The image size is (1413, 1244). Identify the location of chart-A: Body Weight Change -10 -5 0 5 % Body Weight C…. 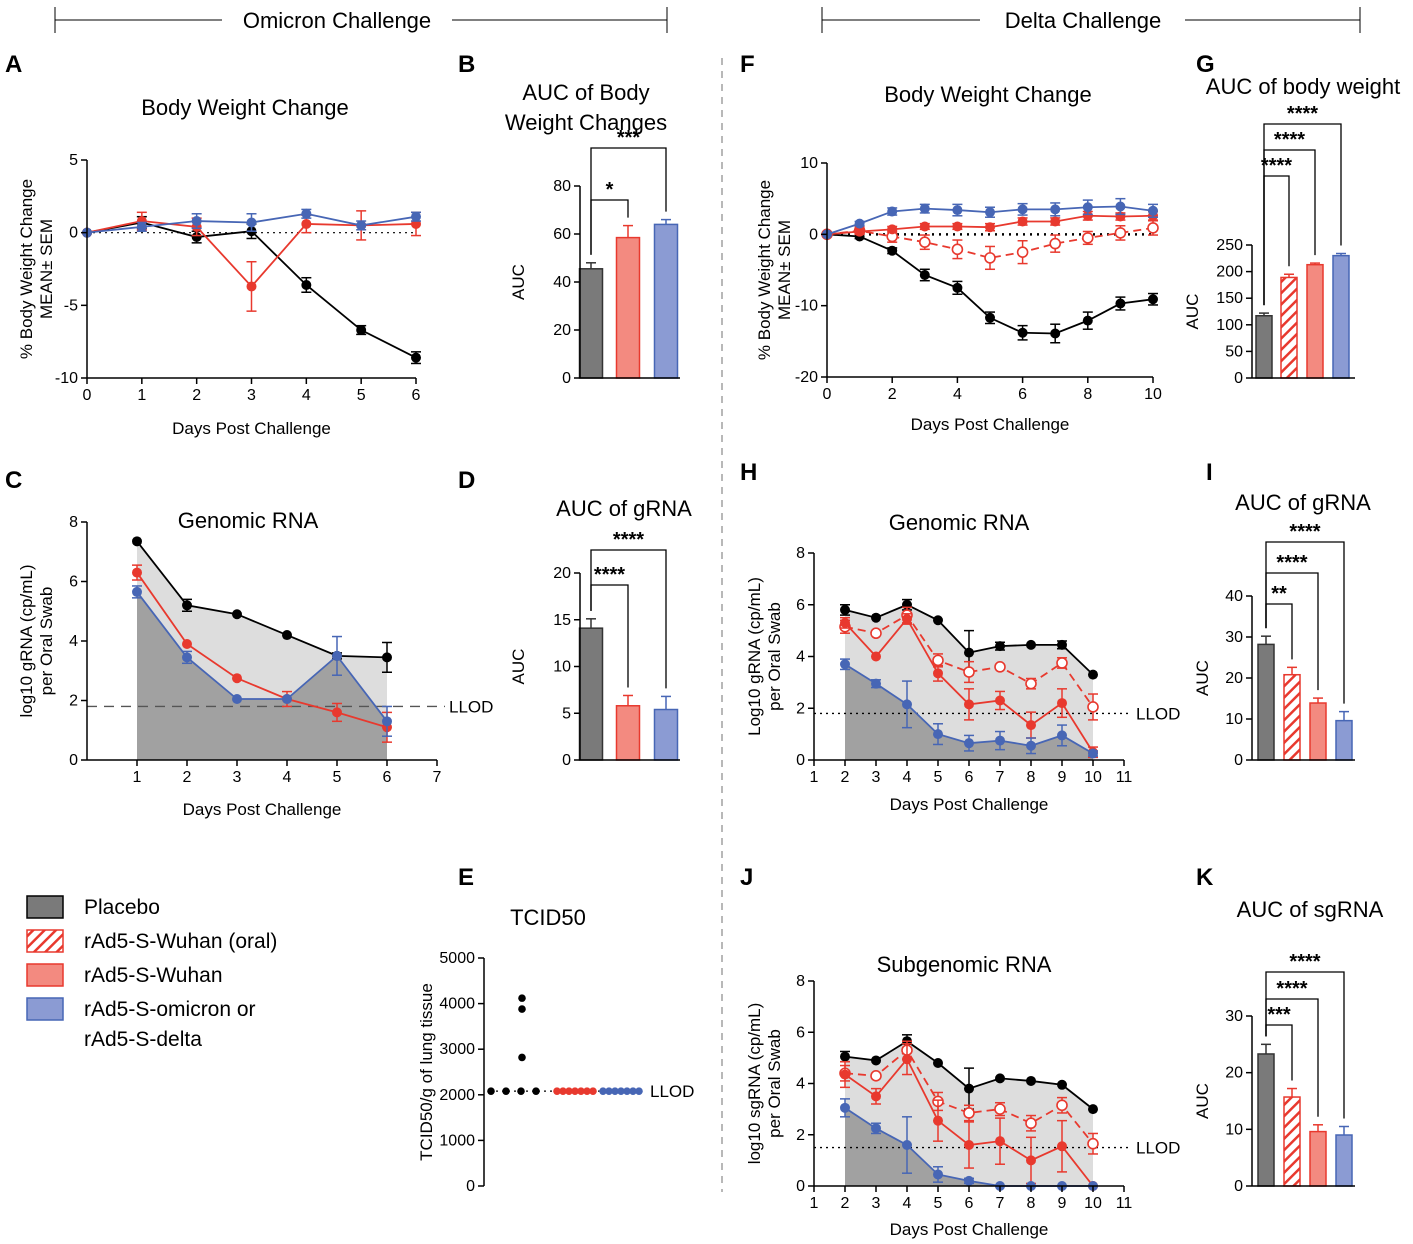
(219, 266).